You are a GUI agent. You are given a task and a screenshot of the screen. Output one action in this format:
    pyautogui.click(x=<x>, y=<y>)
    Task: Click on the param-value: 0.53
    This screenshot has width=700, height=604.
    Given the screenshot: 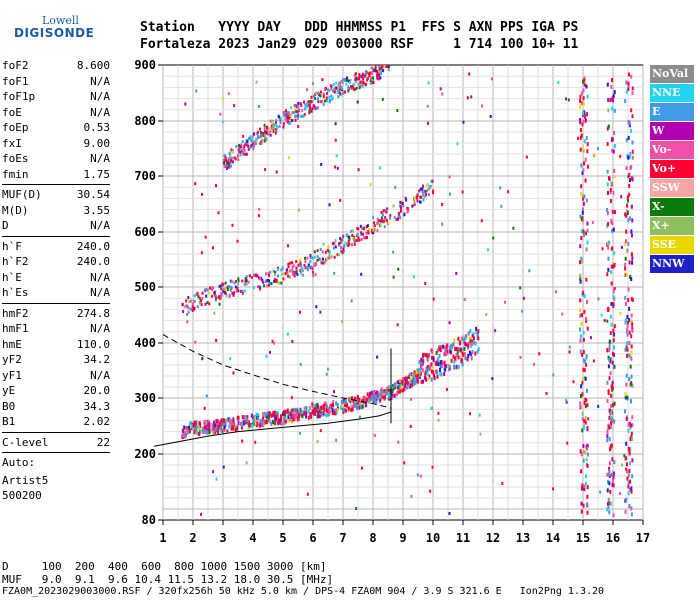 What is the action you would take?
    pyautogui.click(x=97, y=127)
    